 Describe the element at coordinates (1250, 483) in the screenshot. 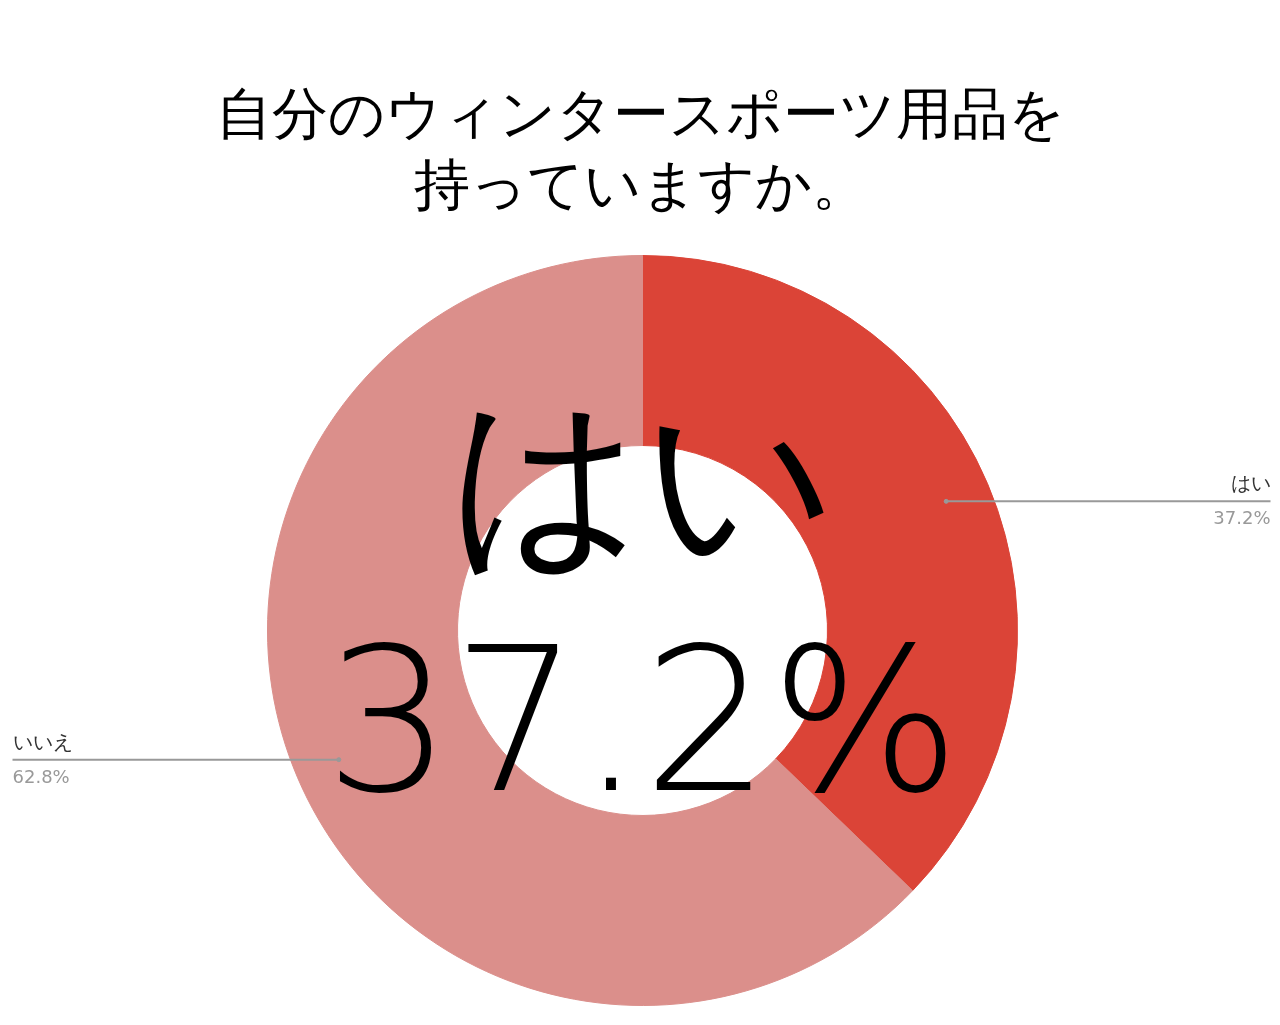

I see `slice-label: はい` at that location.